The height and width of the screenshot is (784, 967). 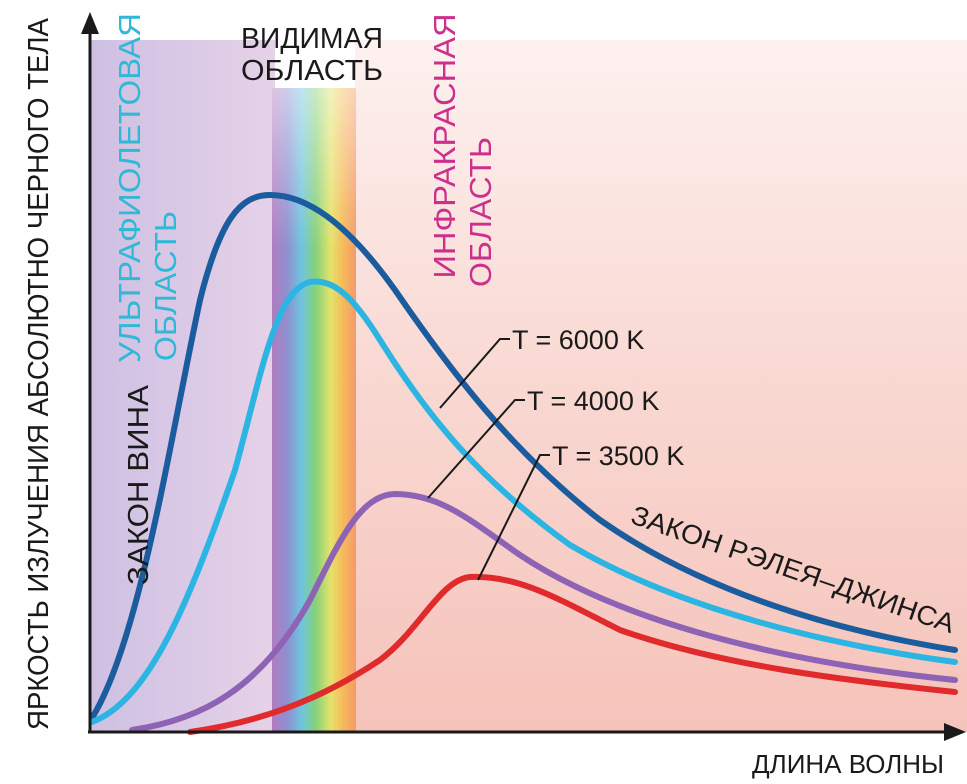 I want to click on uv-region-label-line2: ОБЛАСТЬ, so click(x=165, y=286).